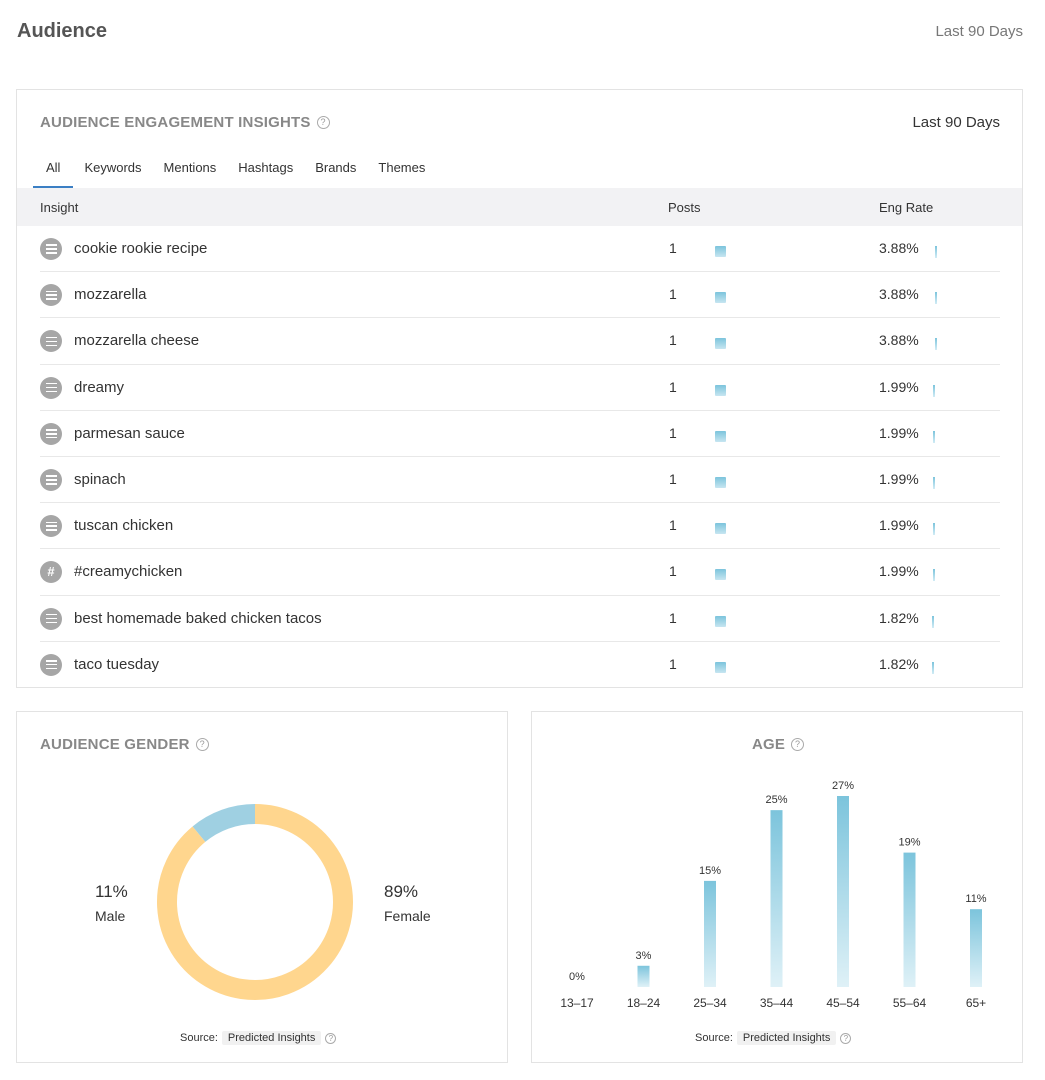 The width and height of the screenshot is (1045, 1080). I want to click on tab-themes: Themes, so click(402, 167).